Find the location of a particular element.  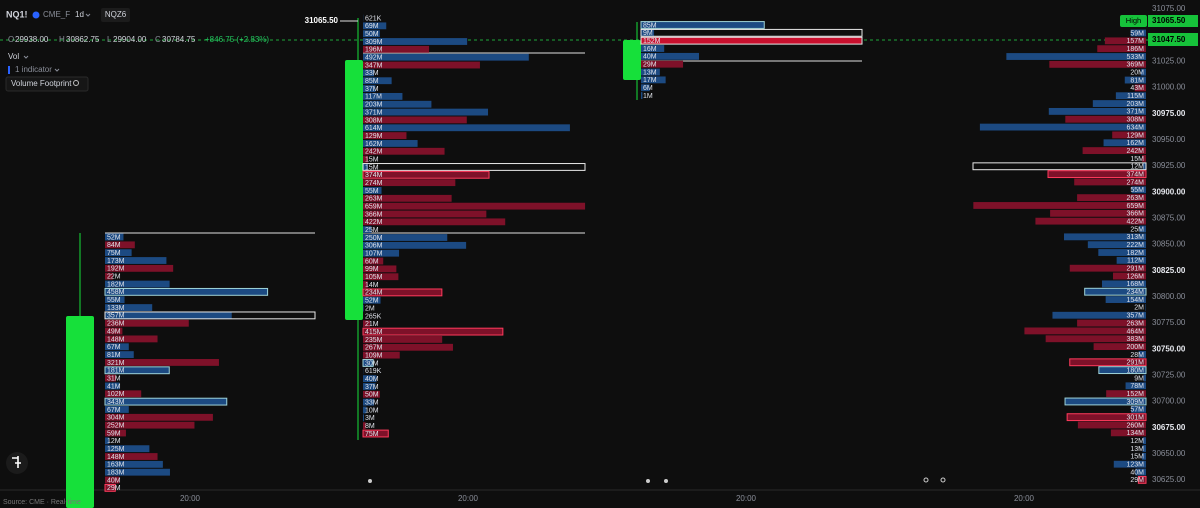

volume-label: 84M is located at coordinates (114, 245).